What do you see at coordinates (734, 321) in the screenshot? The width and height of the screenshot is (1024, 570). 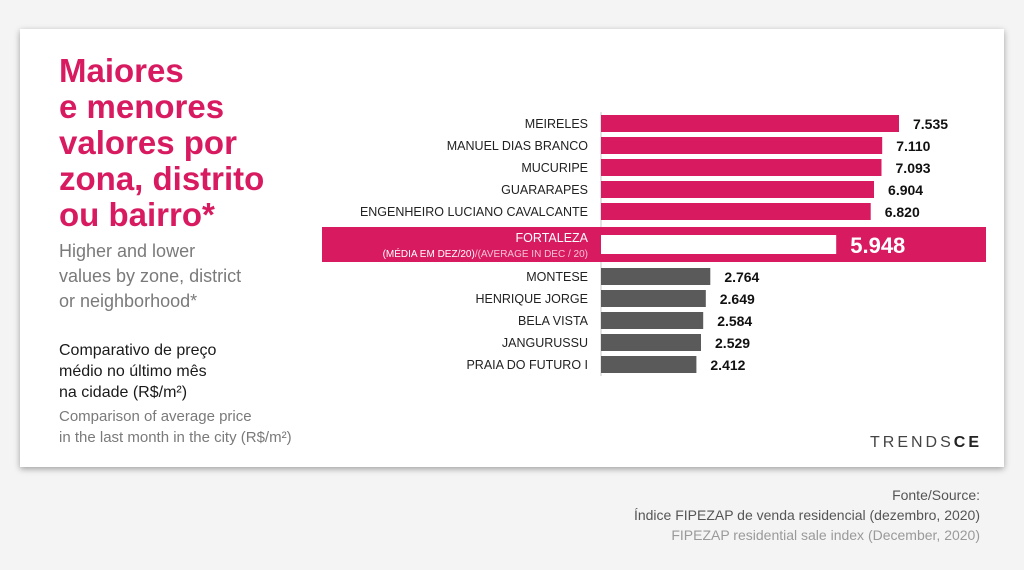 I see `bottom-value-label: 2.584` at bounding box center [734, 321].